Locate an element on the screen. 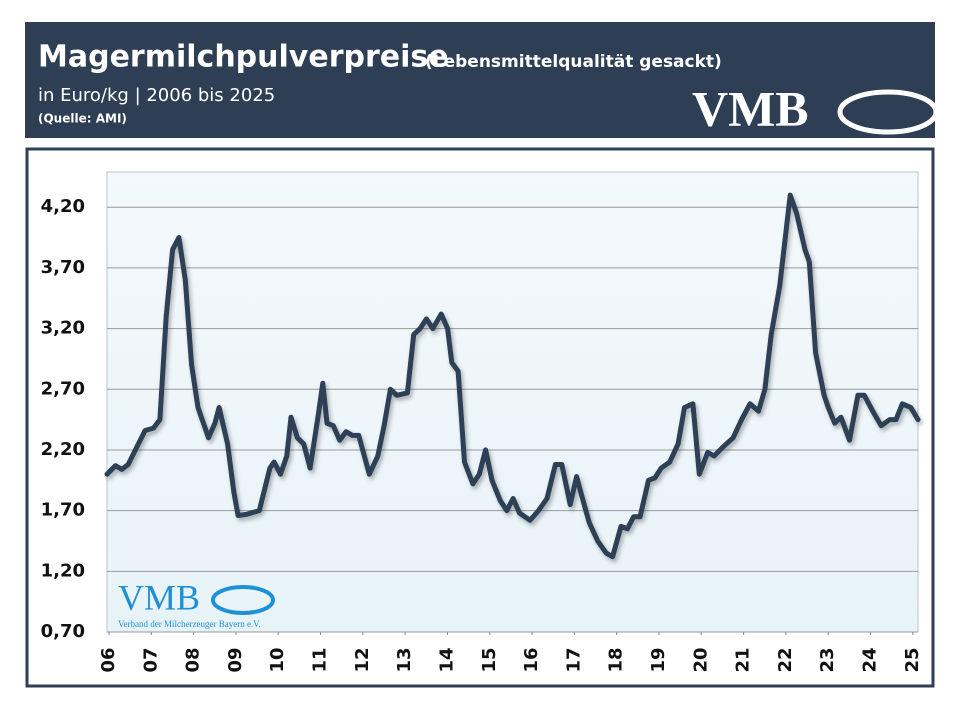 This screenshot has height=724, width=960. x-tick-label: 25 is located at coordinates (912, 659).